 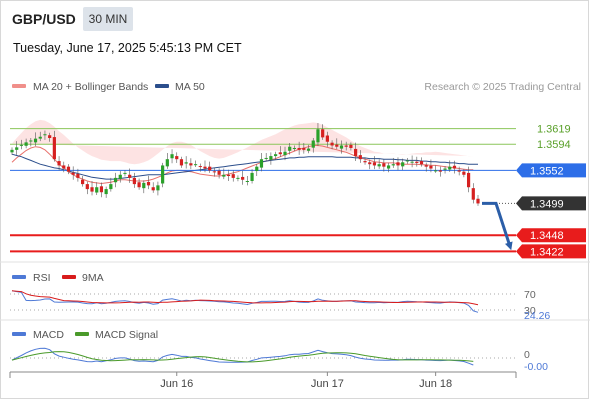 What do you see at coordinates (497, 226) in the screenshot?
I see `forecast-arrow` at bounding box center [497, 226].